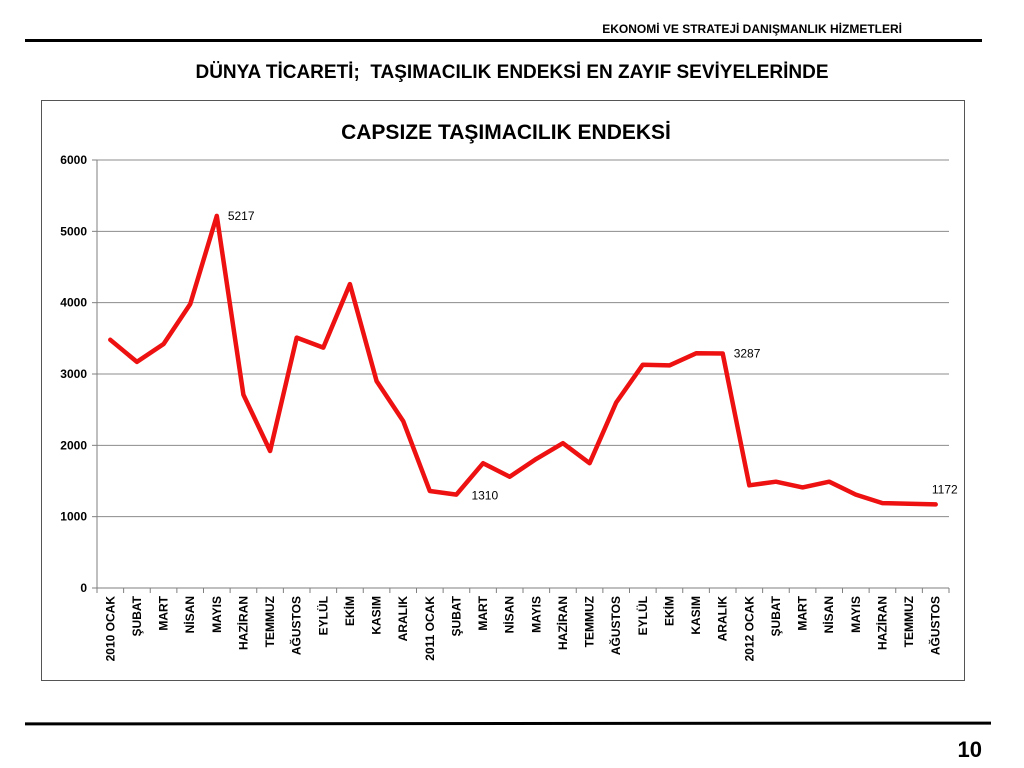 This screenshot has width=1024, height=768. I want to click on x-tick-label: 2012 OCAK, so click(749, 629).